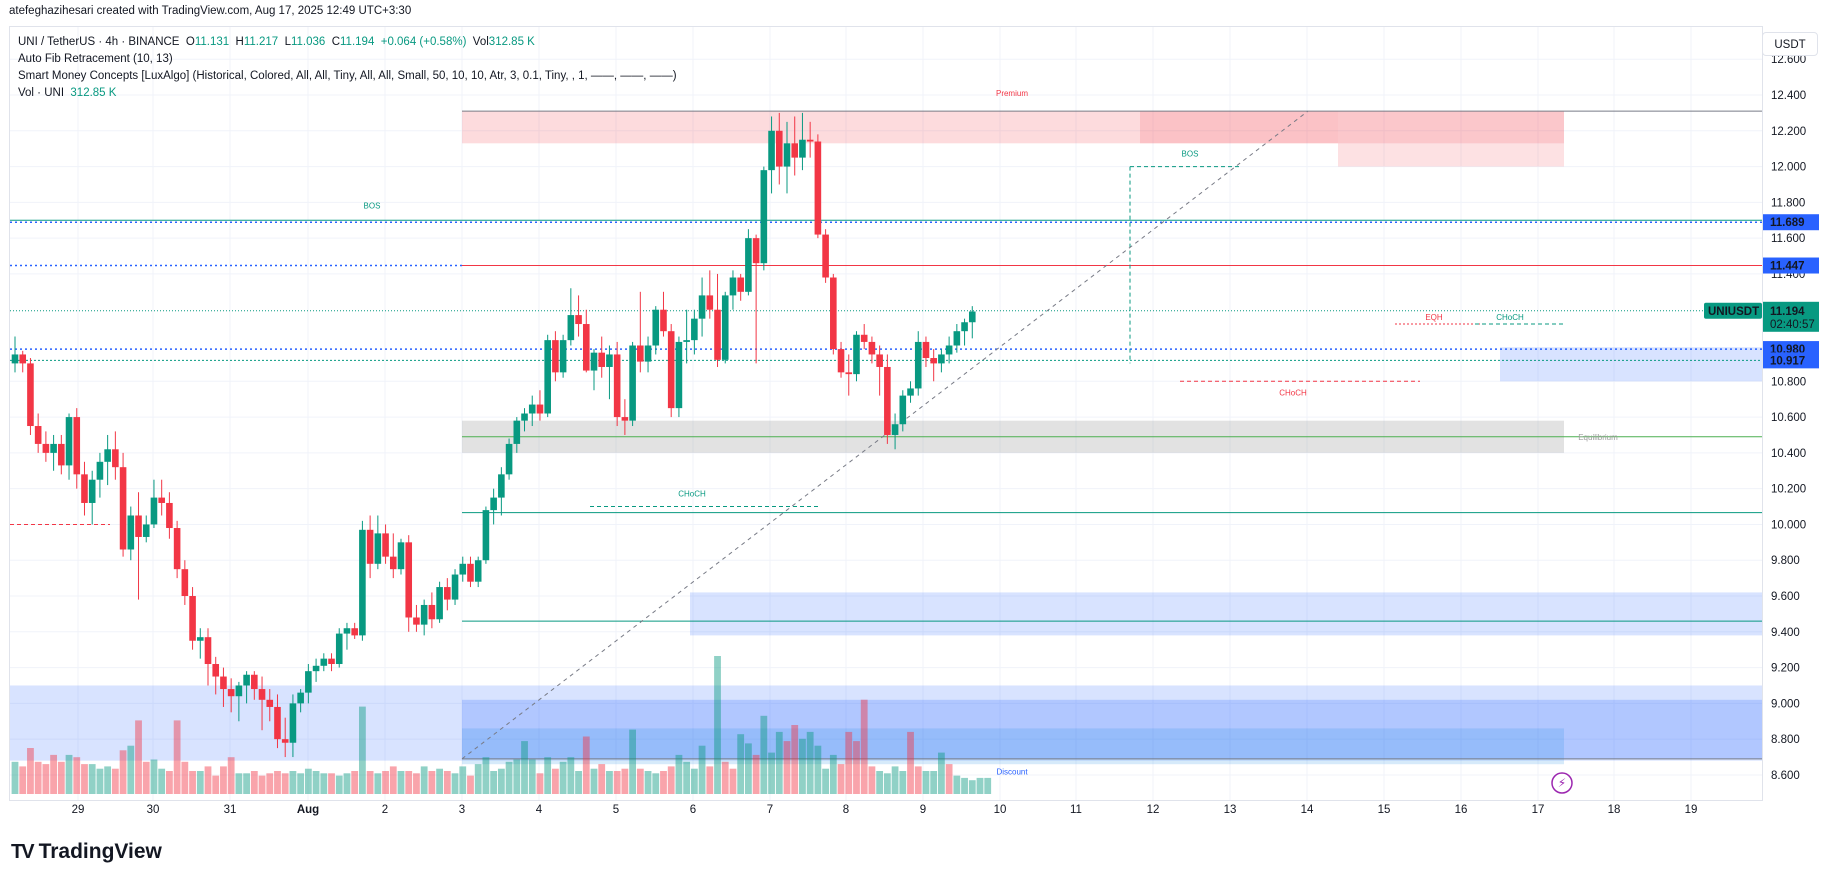 The height and width of the screenshot is (883, 1835). What do you see at coordinates (480, 42) in the screenshot?
I see `vol-label: Vol` at bounding box center [480, 42].